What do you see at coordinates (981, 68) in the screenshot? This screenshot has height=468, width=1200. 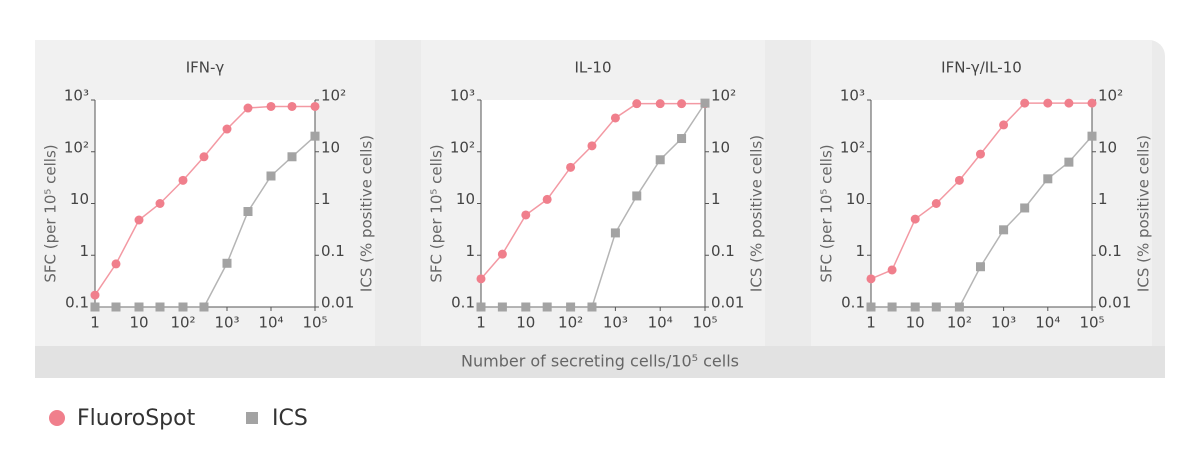 I see `panel-title: IFN-γ/IL-10` at bounding box center [981, 68].